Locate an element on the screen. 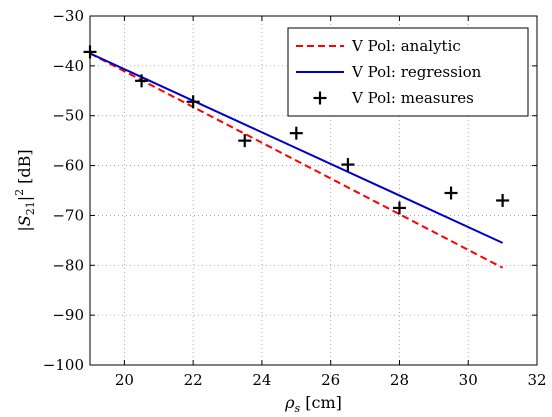 The width and height of the screenshot is (552, 417). legend-item: V Pol: regression is located at coordinates (389, 72).